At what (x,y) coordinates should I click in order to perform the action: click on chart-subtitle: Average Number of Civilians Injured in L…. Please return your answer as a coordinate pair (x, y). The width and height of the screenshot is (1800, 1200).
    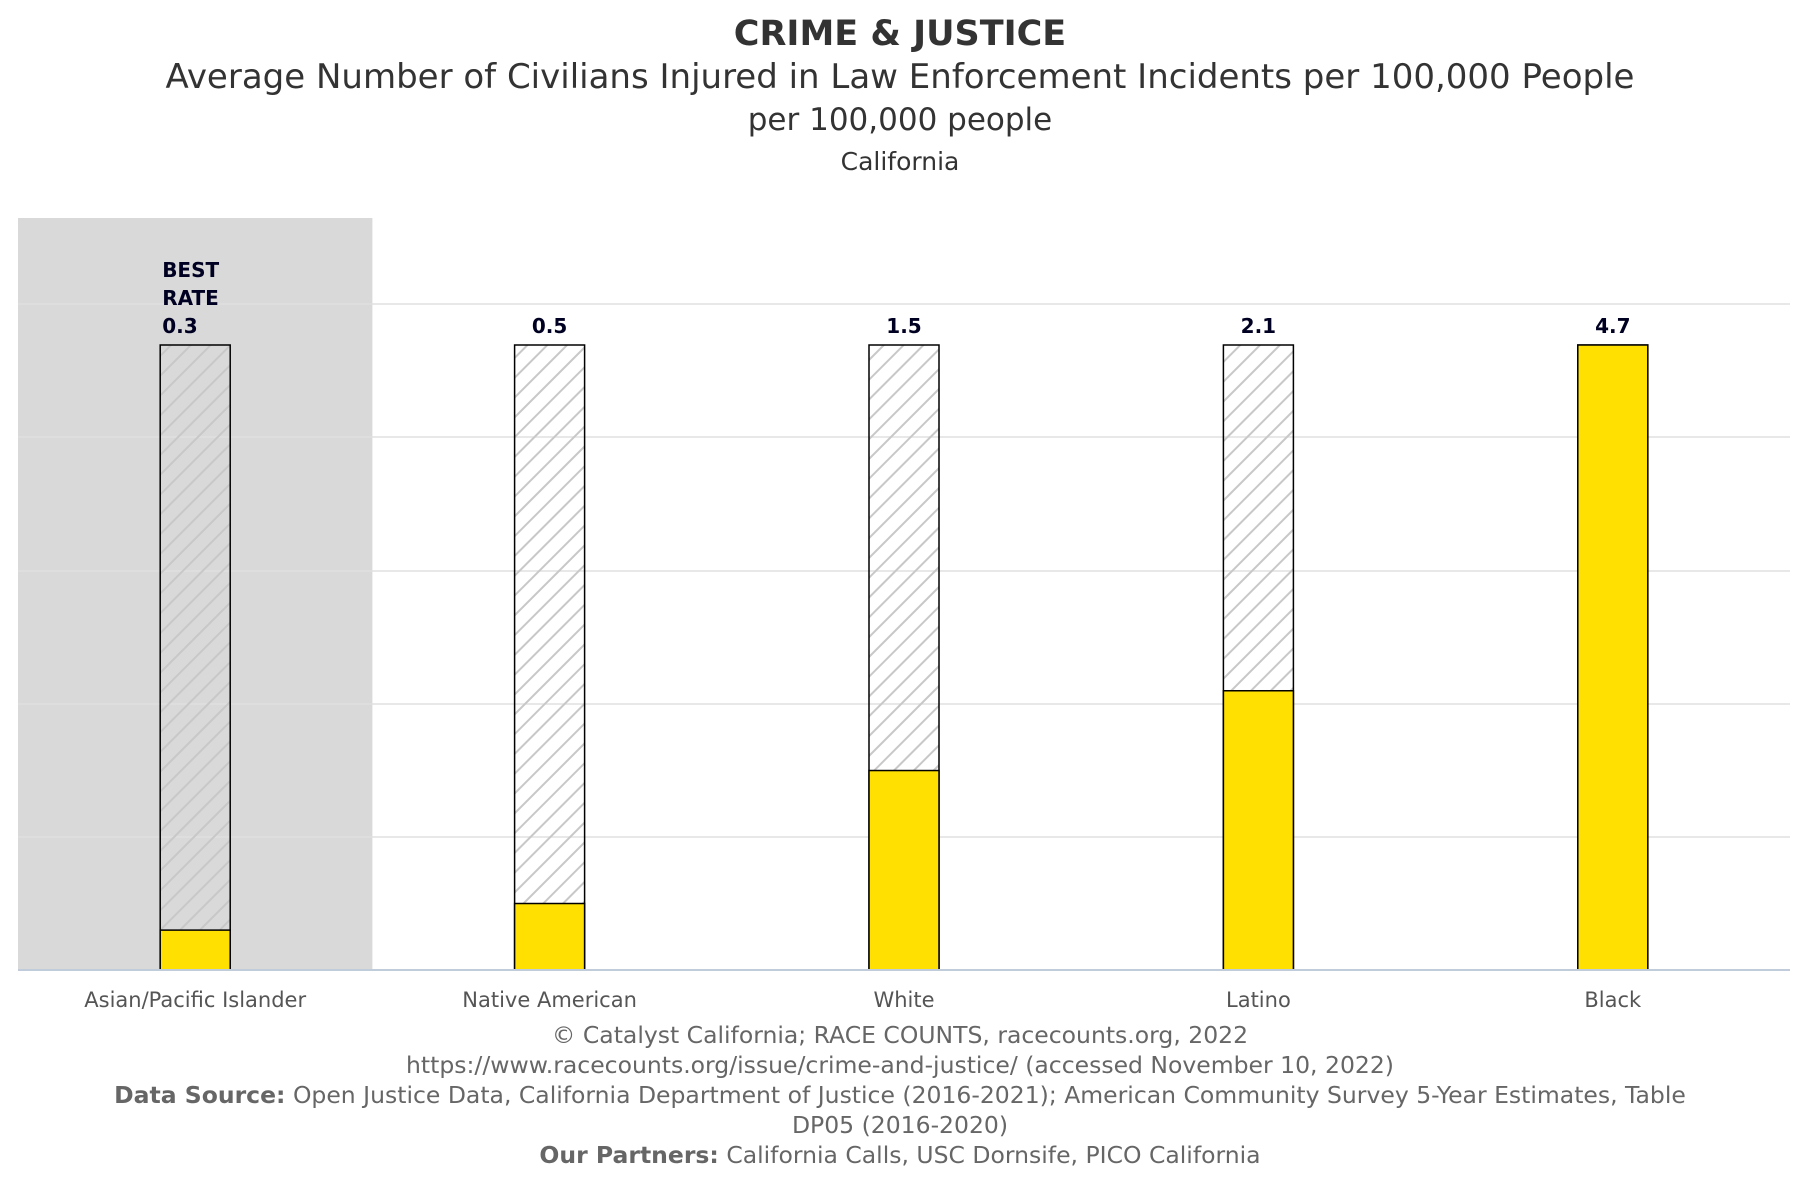
    Looking at the image, I should click on (900, 77).